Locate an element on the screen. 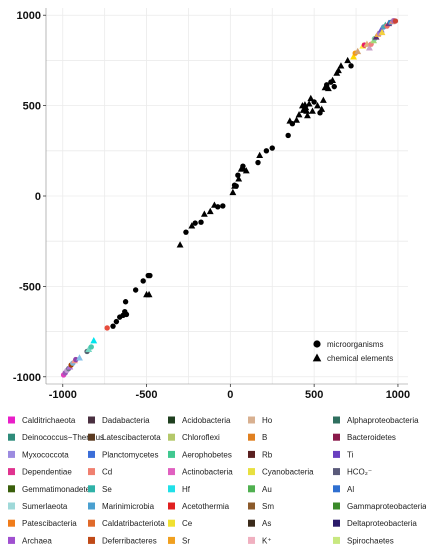 The height and width of the screenshot is (550, 426). x-tick-label: 500 is located at coordinates (314, 395).